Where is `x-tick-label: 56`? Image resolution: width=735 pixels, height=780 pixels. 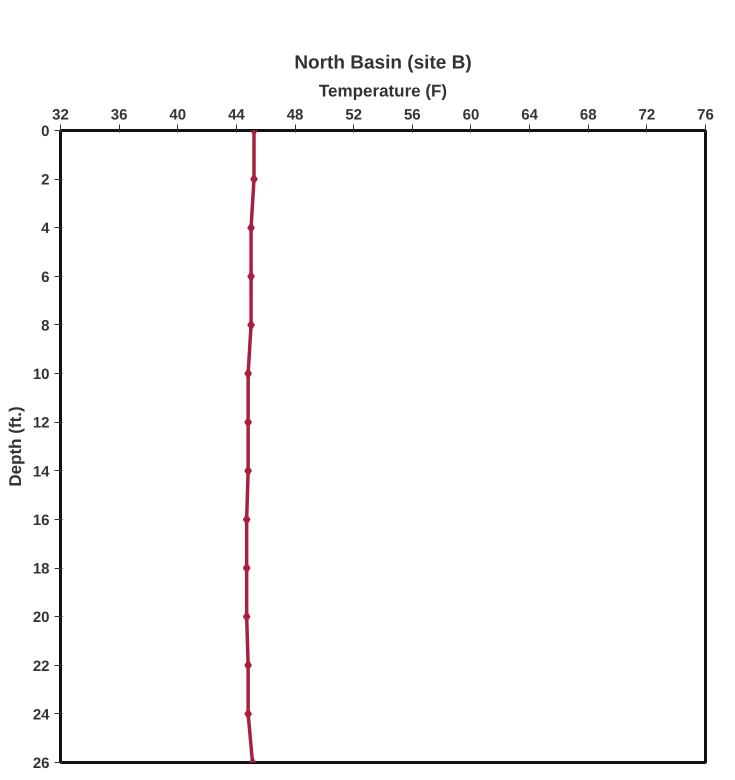
x-tick-label: 56 is located at coordinates (412, 115).